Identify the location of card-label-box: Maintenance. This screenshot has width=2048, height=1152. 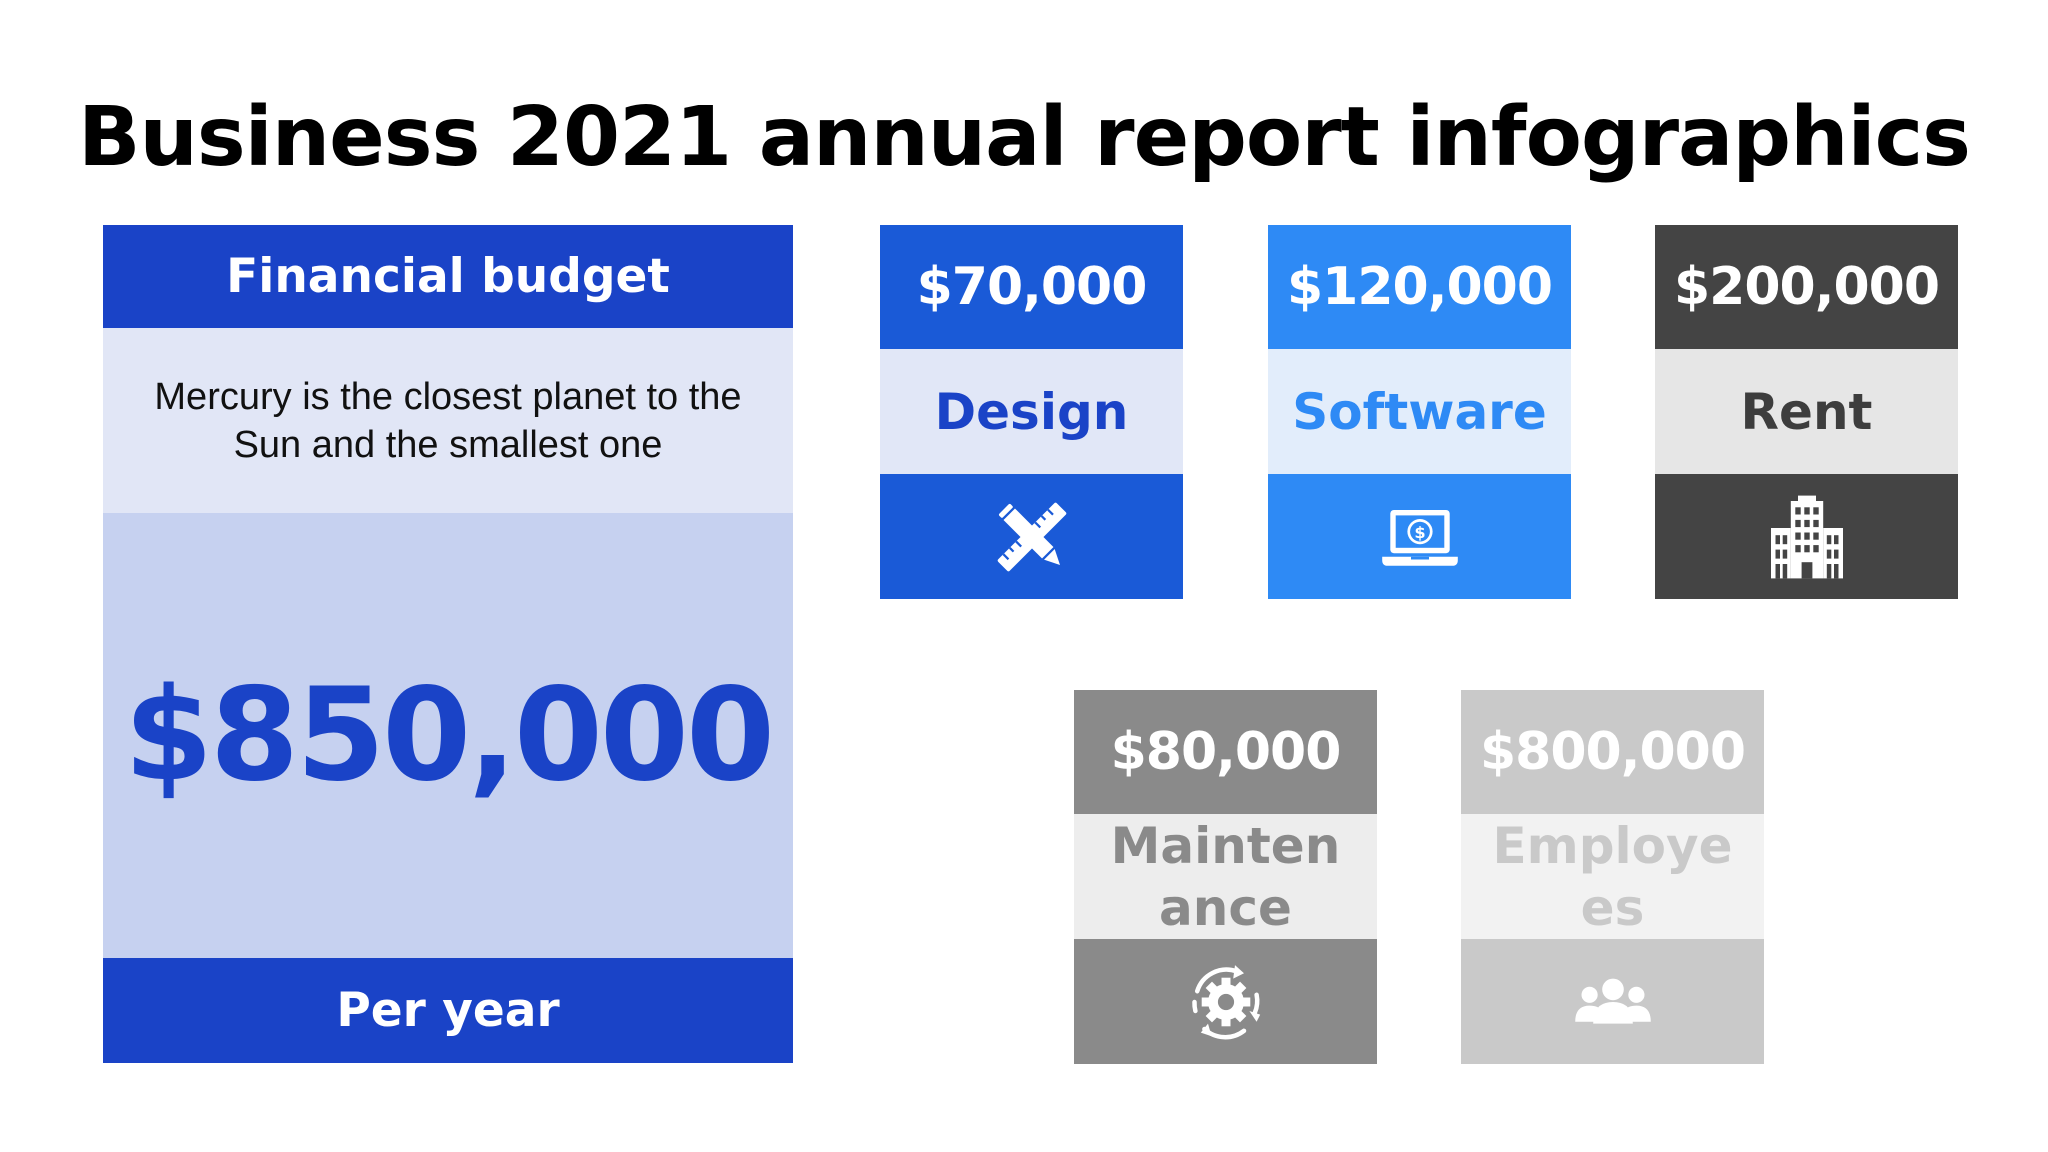
(1225, 876).